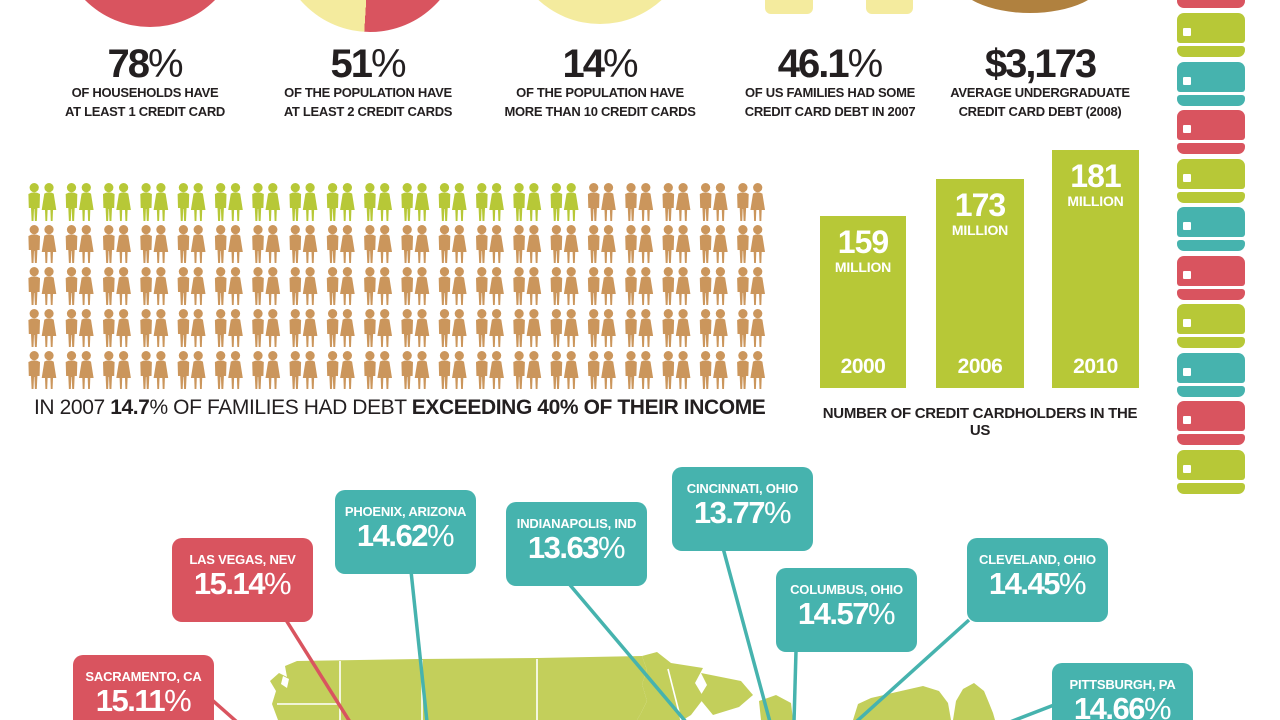 Image resolution: width=1280 pixels, height=720 pixels. I want to click on city-name: CLEVELAND, OHIO, so click(1037, 559).